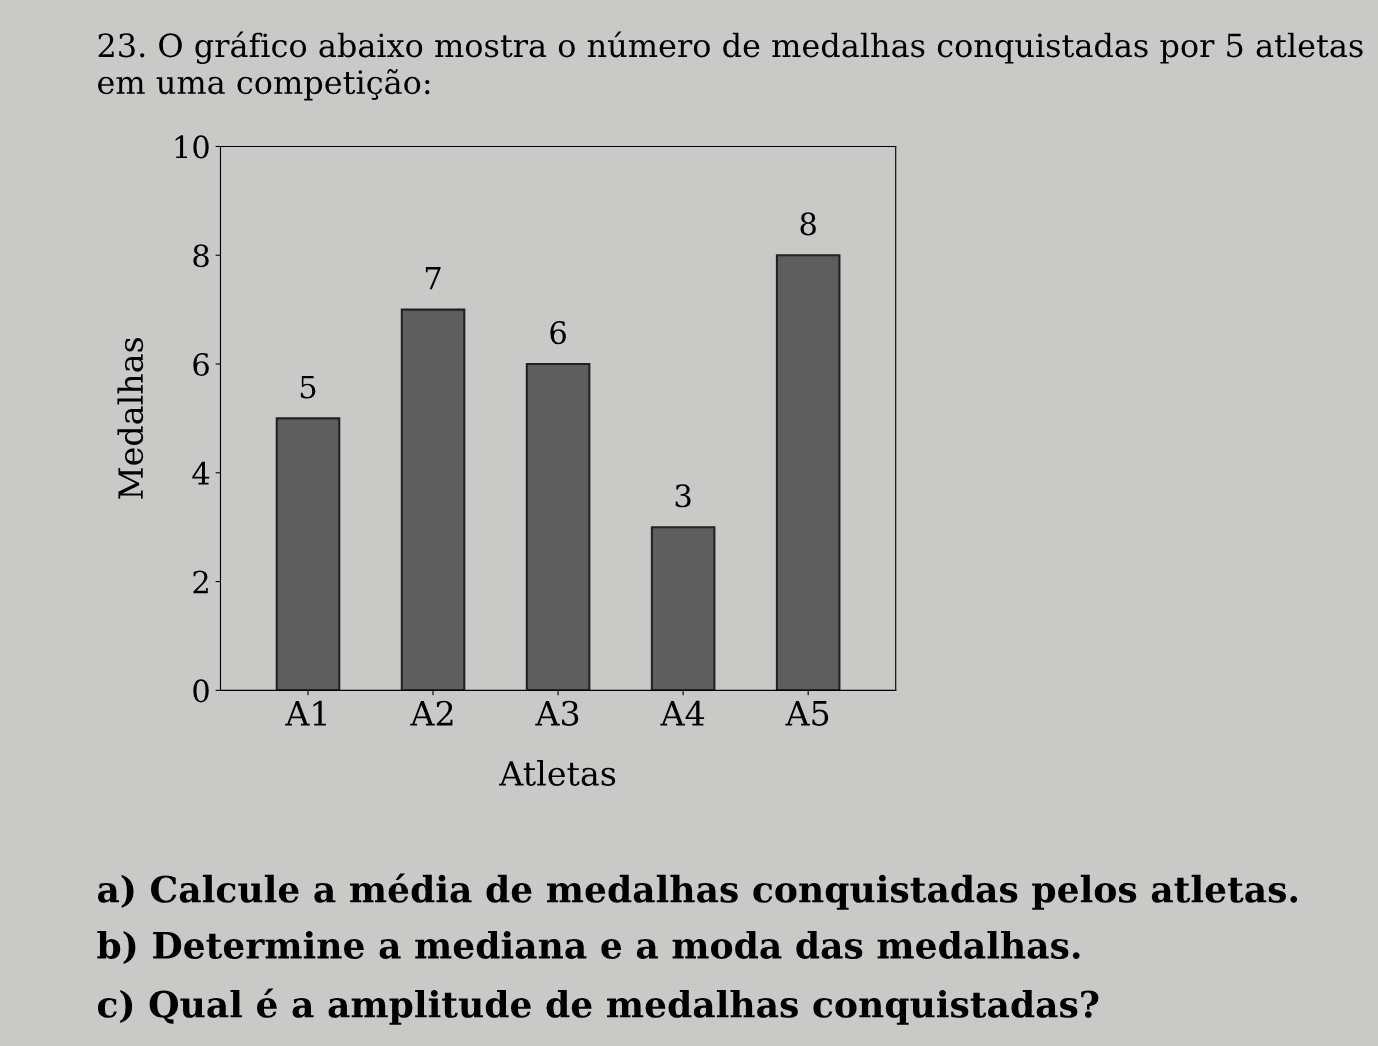 The height and width of the screenshot is (1046, 1378). Describe the element at coordinates (588, 947) in the screenshot. I see `text: b) Determine a mediana e a moda das medalhas.` at that location.